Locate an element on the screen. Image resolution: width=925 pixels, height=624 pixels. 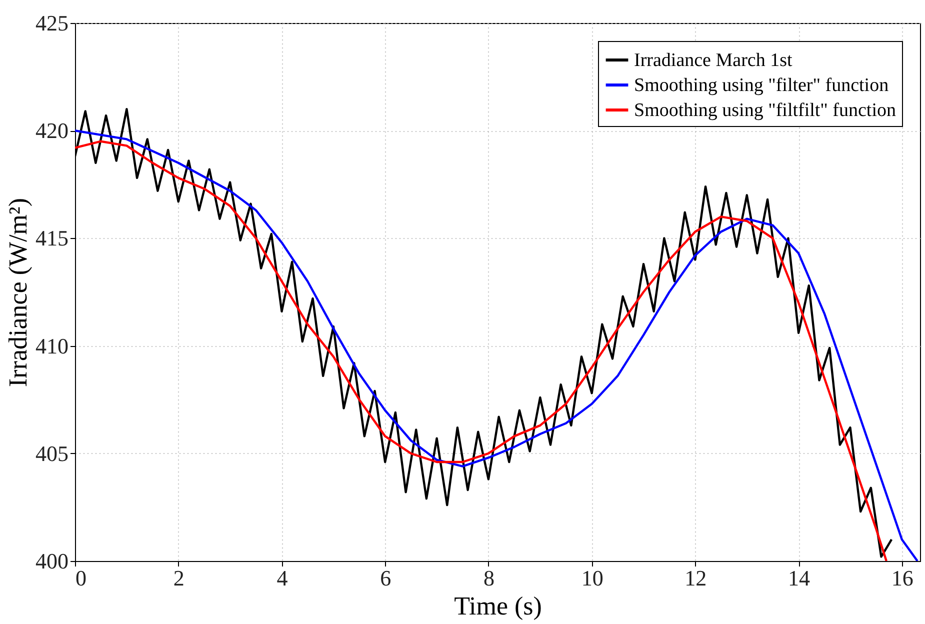
y-tick-label: 425 is located at coordinates (52, 23).